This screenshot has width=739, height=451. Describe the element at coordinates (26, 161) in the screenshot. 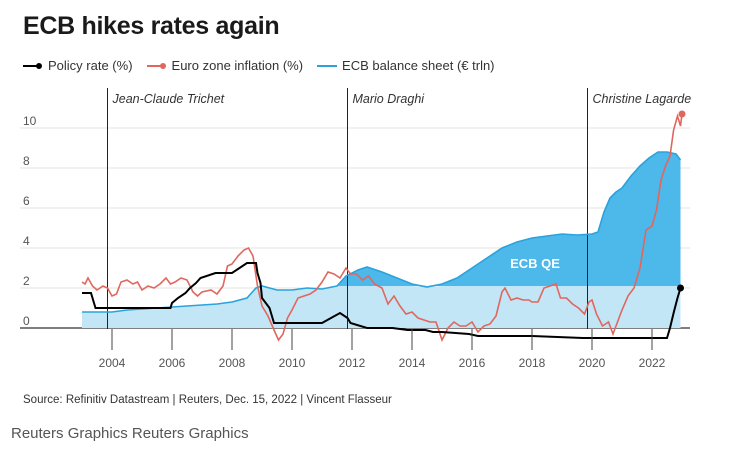

I see `y-tick-label-8: 8` at that location.